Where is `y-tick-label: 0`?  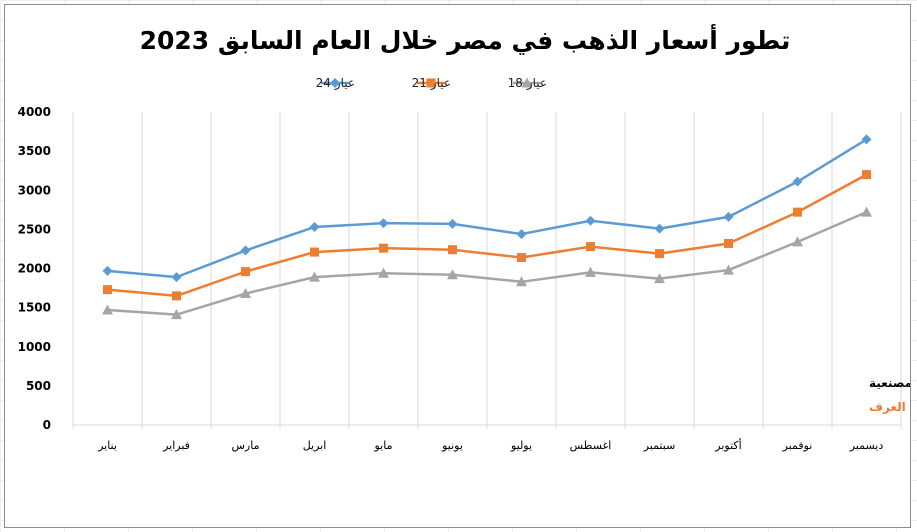
y-tick-label: 0 is located at coordinates (47, 425).